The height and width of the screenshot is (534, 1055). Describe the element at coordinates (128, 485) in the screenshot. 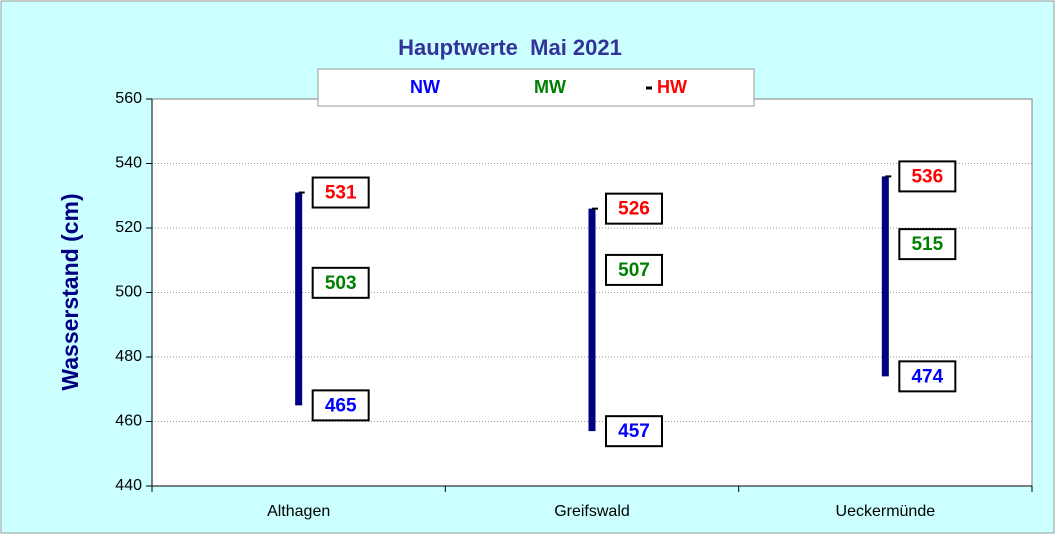

I see `y-tick-label: 440` at that location.